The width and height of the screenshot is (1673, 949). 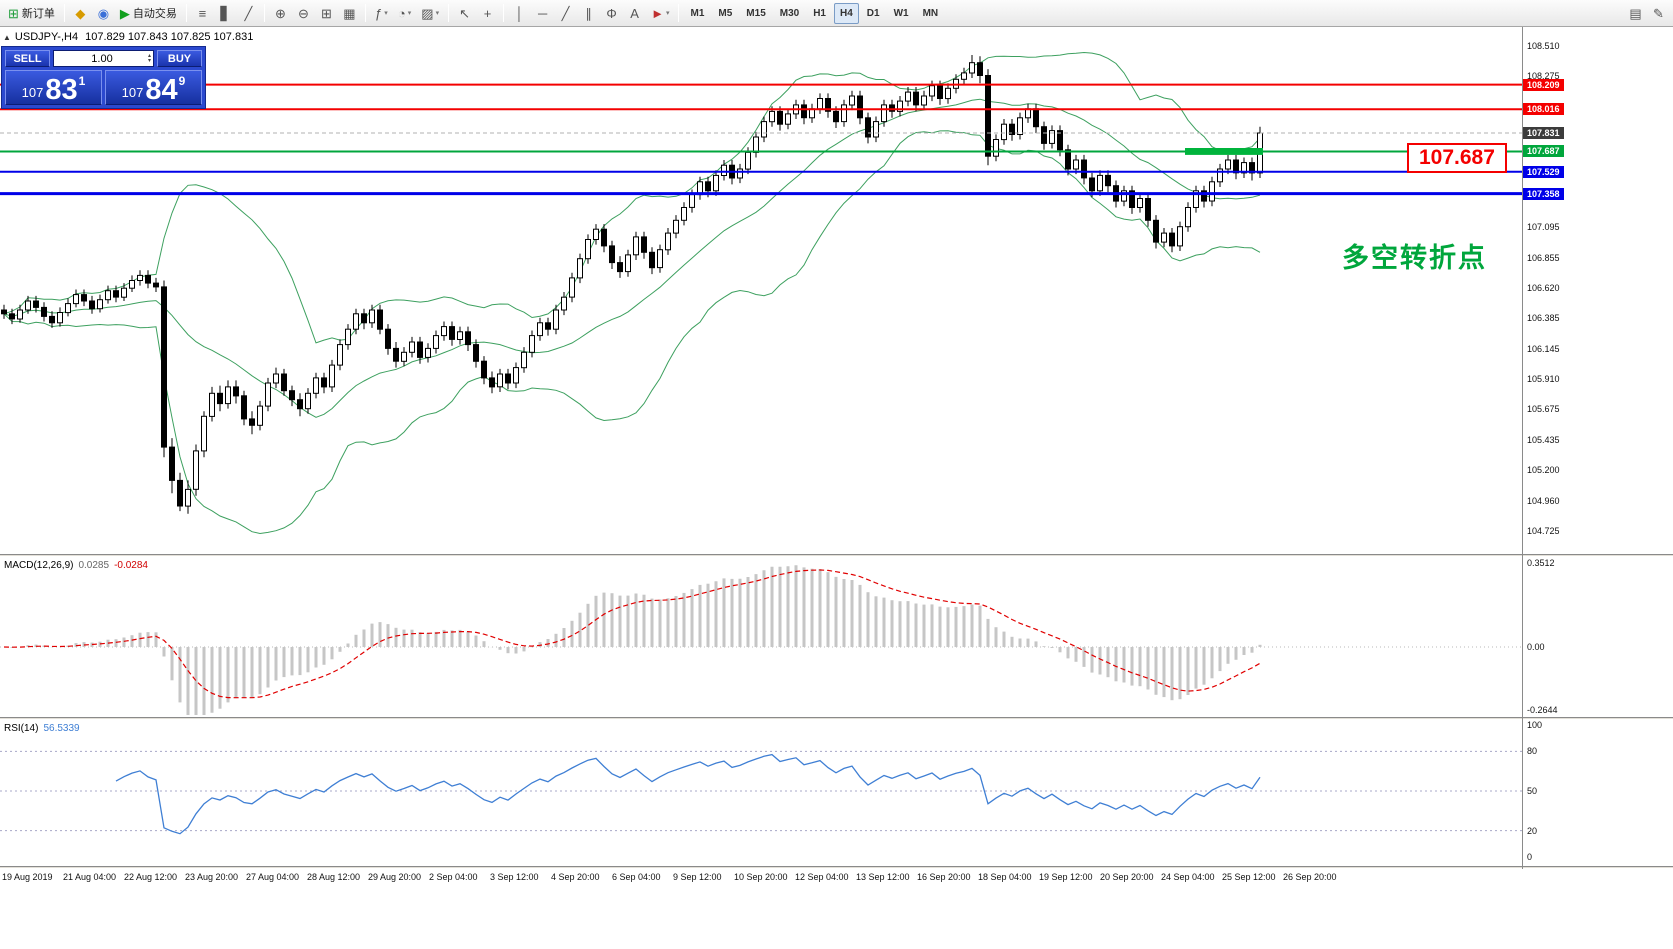 I want to click on channel-icon: ∥, so click(x=588, y=13).